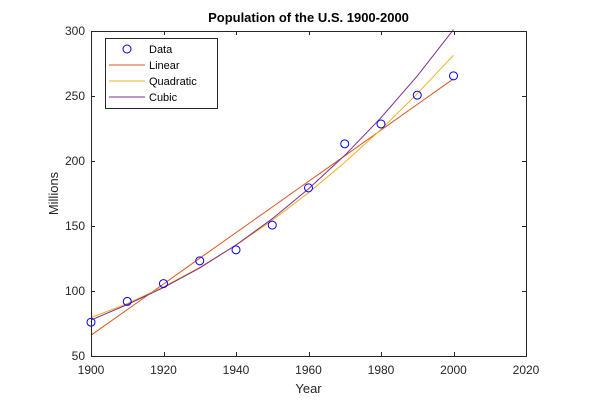 Image resolution: width=600 pixels, height=400 pixels. I want to click on x-axis-label: Year, so click(308, 388).